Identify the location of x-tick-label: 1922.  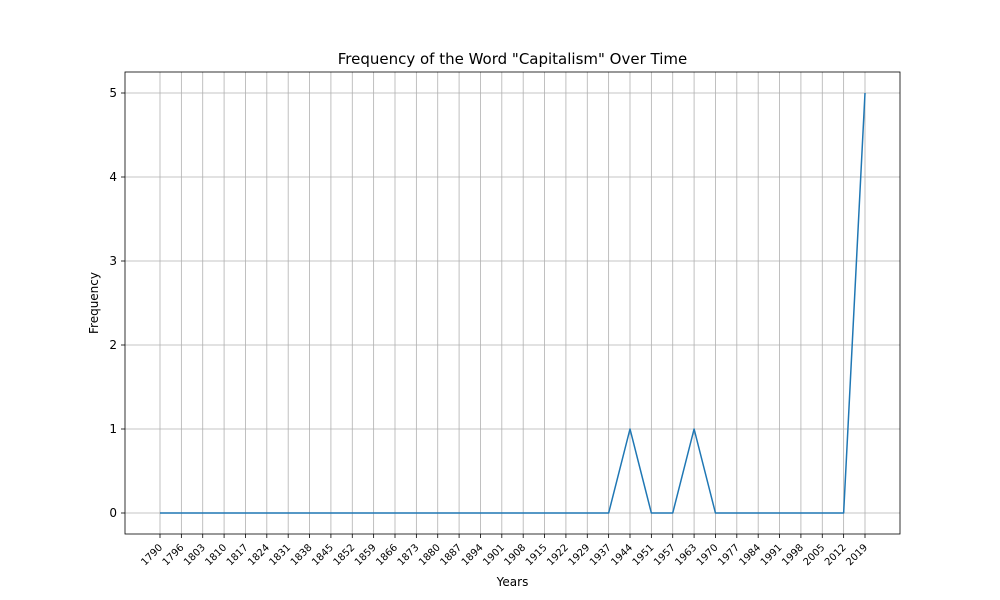
(558, 555).